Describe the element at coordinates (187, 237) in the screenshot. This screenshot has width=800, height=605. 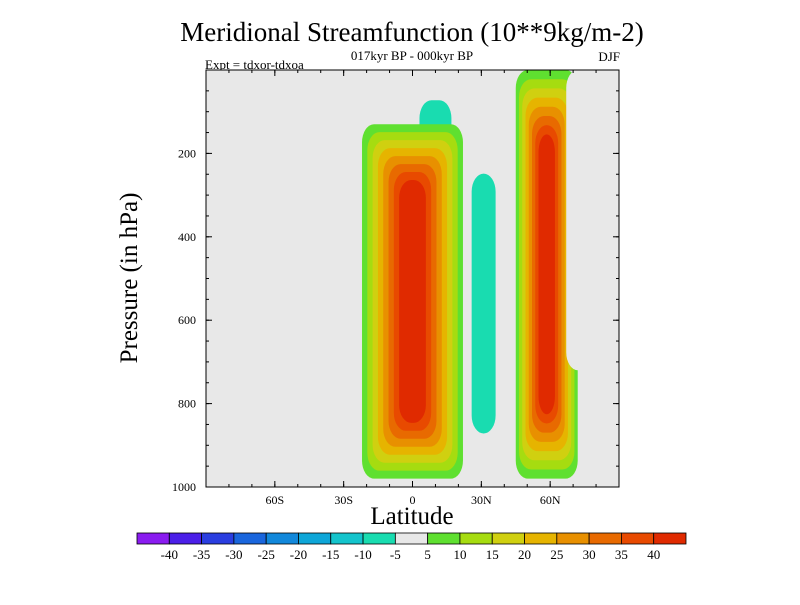
I see `y-tick-label: 400` at that location.